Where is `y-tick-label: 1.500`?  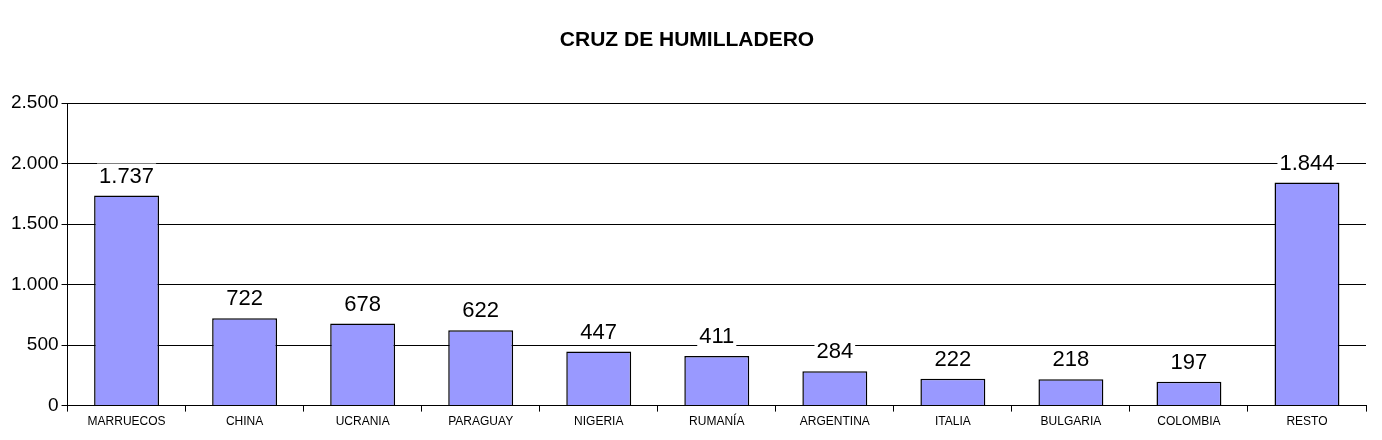 y-tick-label: 1.500 is located at coordinates (35, 223).